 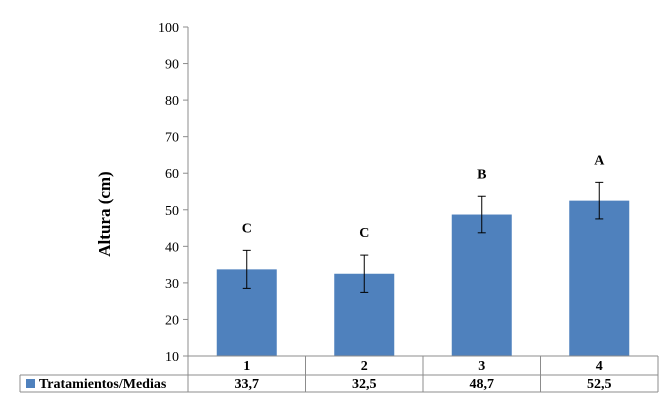 I want to click on table-value-cell: 52,5, so click(x=599, y=384).